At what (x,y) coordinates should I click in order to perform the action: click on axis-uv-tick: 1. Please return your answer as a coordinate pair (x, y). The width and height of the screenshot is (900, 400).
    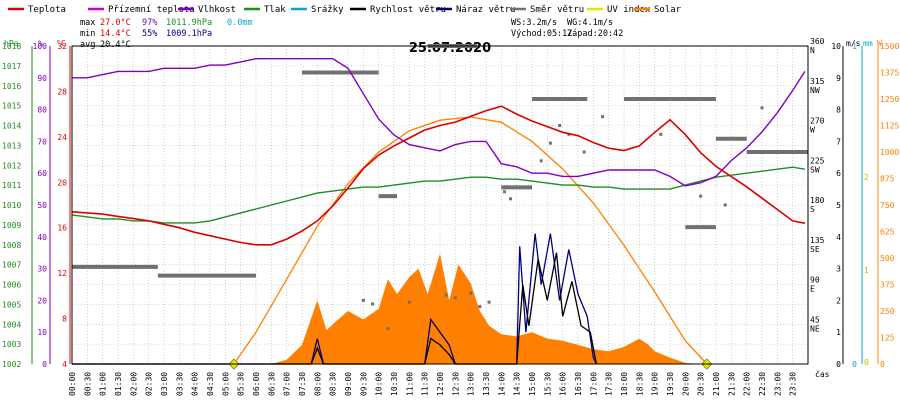
    Looking at the image, I should click on (866, 270).